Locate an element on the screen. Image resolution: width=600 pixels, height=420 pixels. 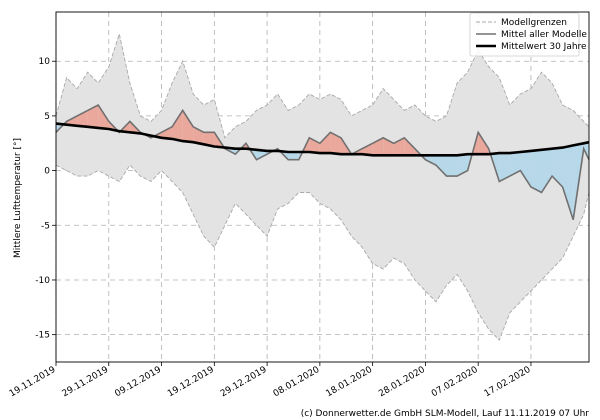
legend-label-model-mean: Mittel aller Modelle is located at coordinates (544, 35).